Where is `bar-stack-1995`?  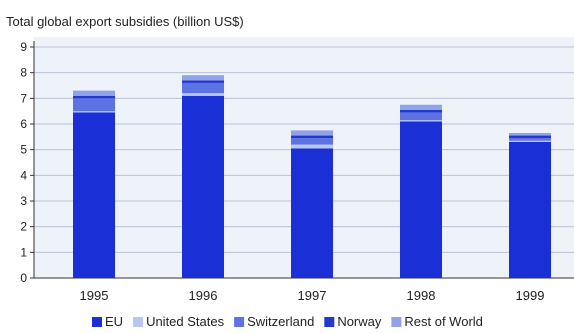
bar-stack-1995 is located at coordinates (94, 184).